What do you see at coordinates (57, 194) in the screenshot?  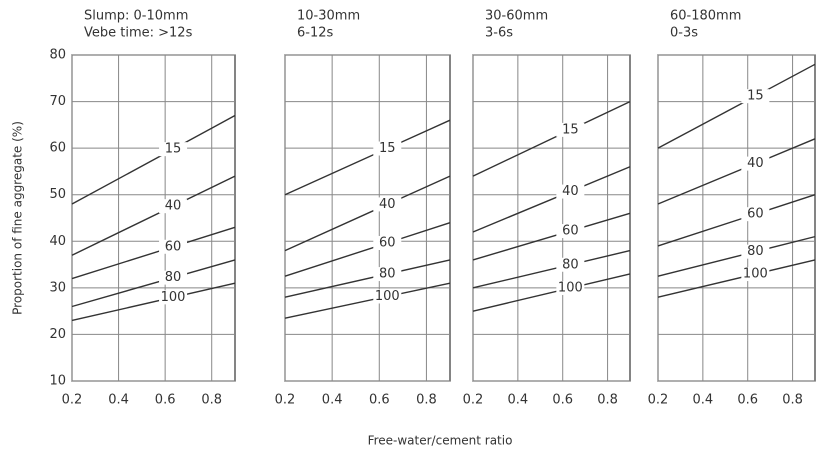 I see `y-tick-label: 50` at bounding box center [57, 194].